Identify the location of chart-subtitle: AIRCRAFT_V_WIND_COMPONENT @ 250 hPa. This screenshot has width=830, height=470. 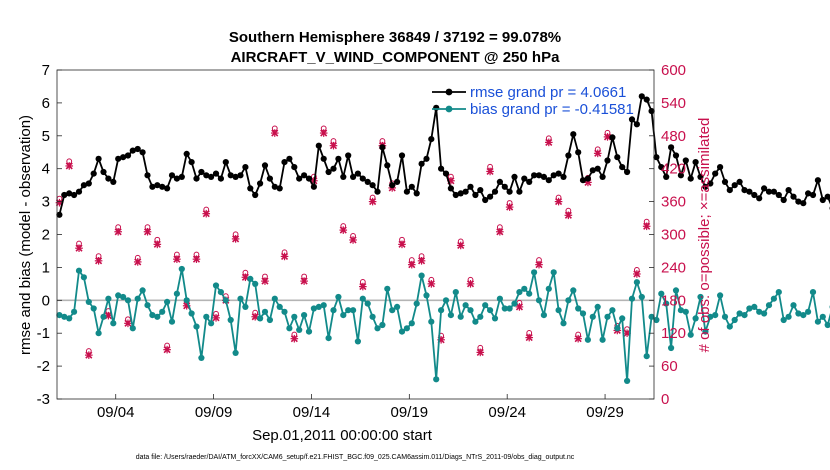
(396, 57).